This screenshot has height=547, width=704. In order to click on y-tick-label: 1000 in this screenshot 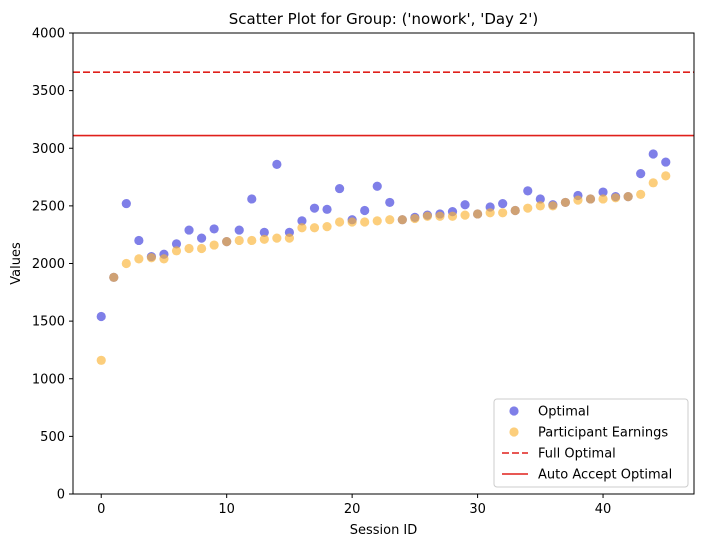, I will do `click(48, 379)`.